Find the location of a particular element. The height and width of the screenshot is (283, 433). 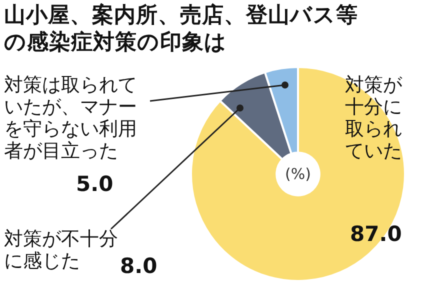

slice-label: 対策は取られていたが、マナーを守らない利用者が目立った is located at coordinates (71, 118).